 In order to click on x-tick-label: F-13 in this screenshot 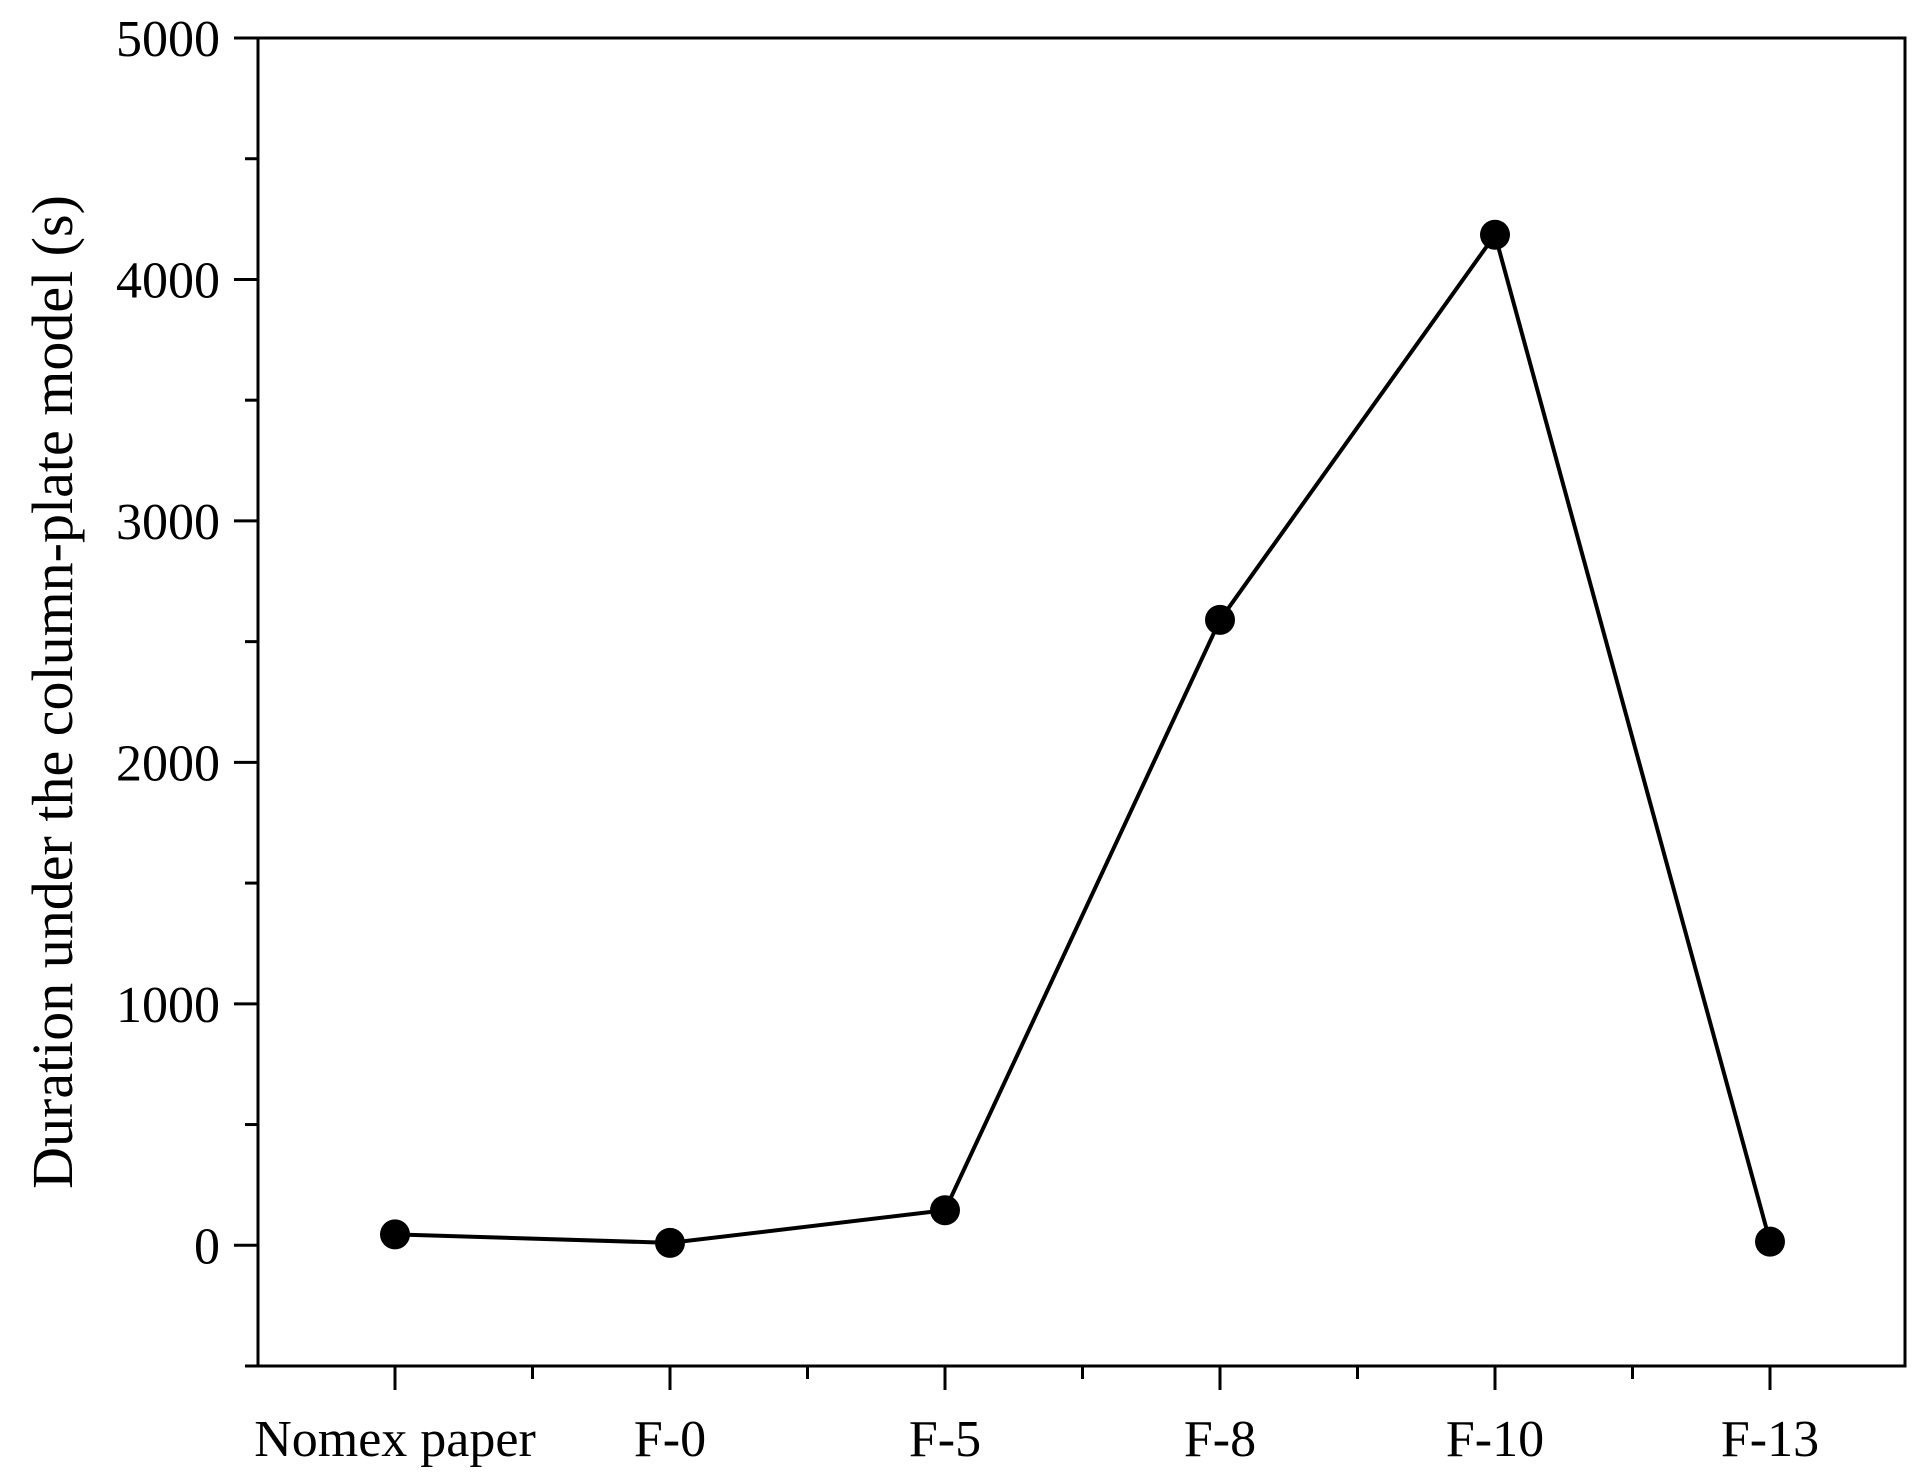, I will do `click(1770, 1439)`.